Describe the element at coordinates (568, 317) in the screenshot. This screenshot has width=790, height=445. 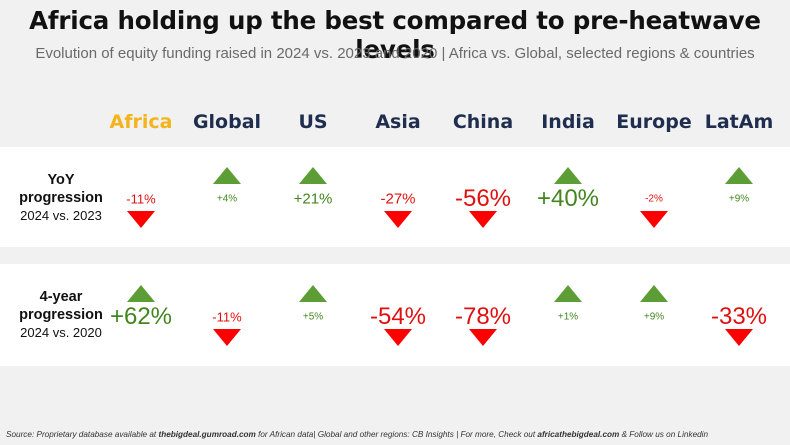
I see `value-label: +1%` at that location.